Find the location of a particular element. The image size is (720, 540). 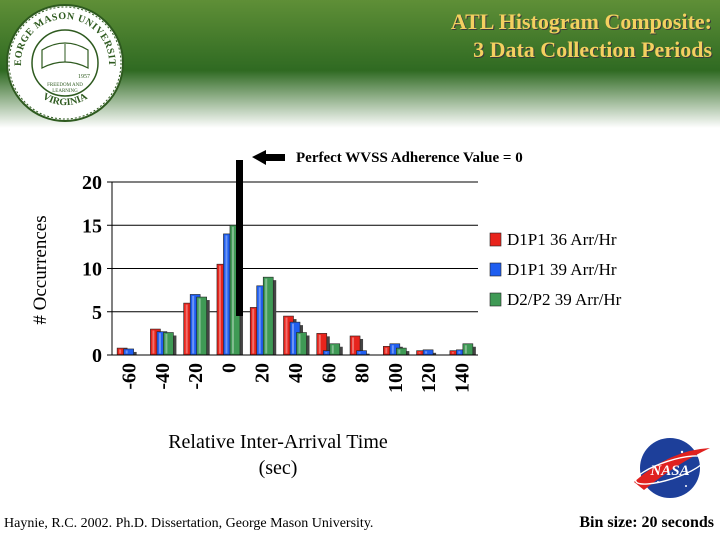

legend-label: D1P1 36 Arr/Hr is located at coordinates (562, 239).